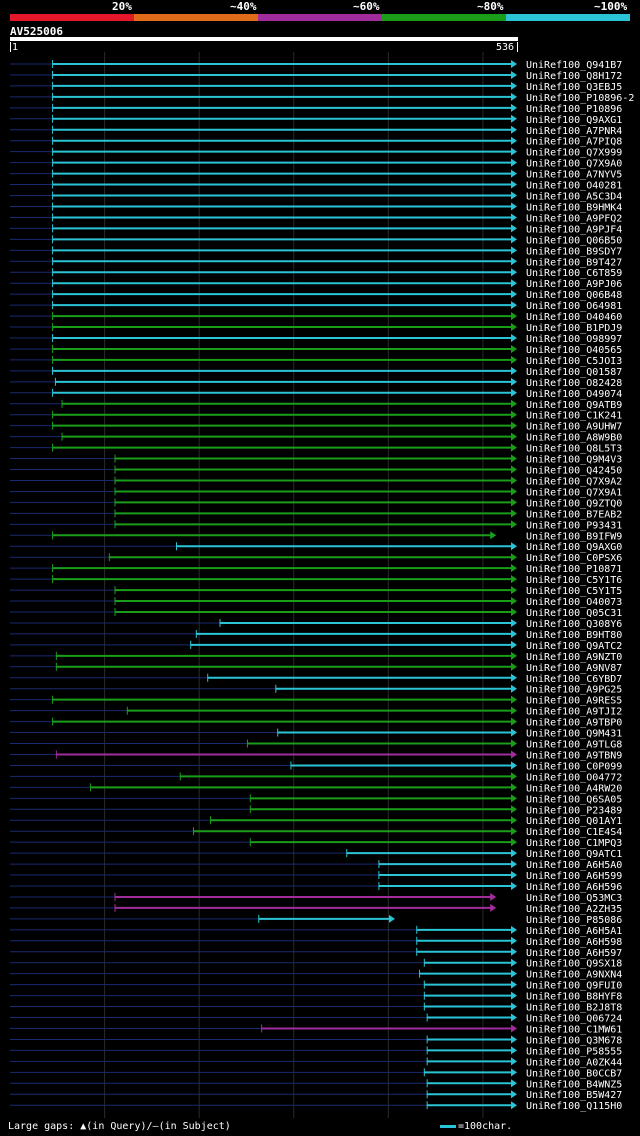 The height and width of the screenshot is (1136, 640). I want to click on hit-row: UniRef100_A0ZK44, so click(316, 1062).